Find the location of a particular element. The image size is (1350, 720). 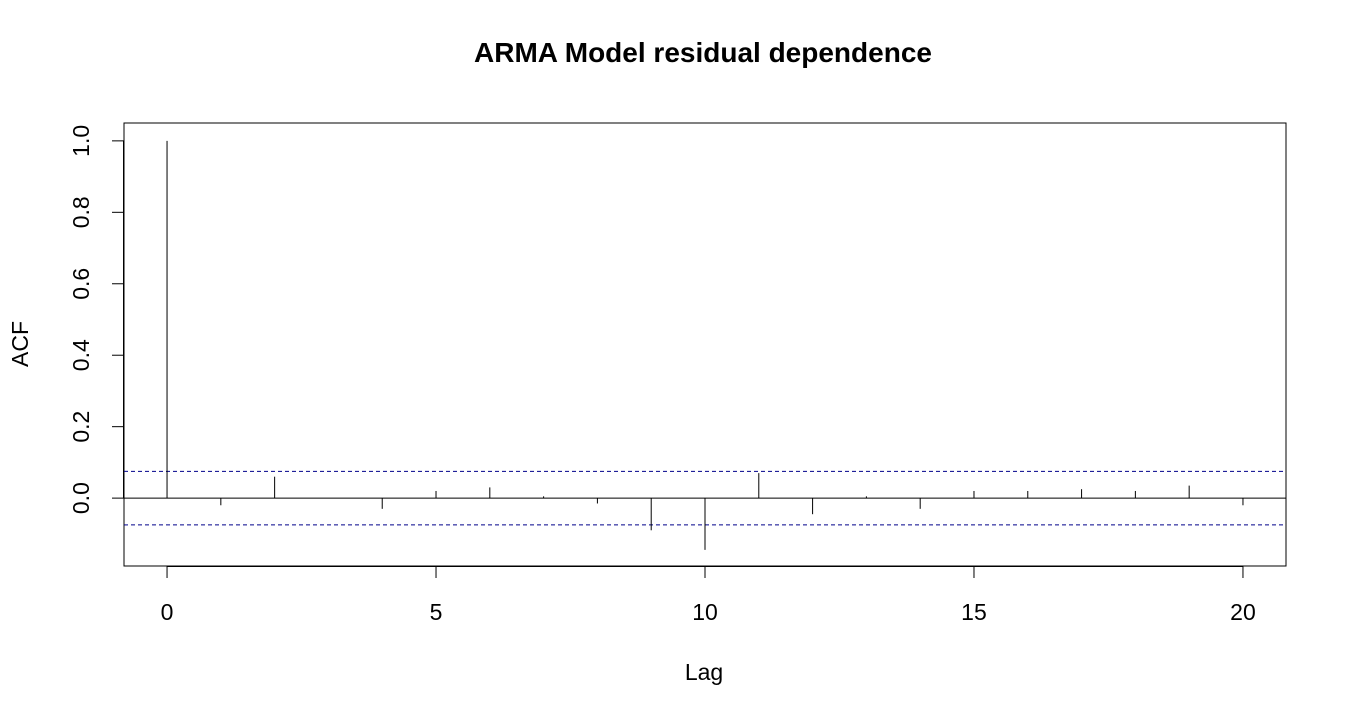

y-axis-label: ACF is located at coordinates (20, 344).